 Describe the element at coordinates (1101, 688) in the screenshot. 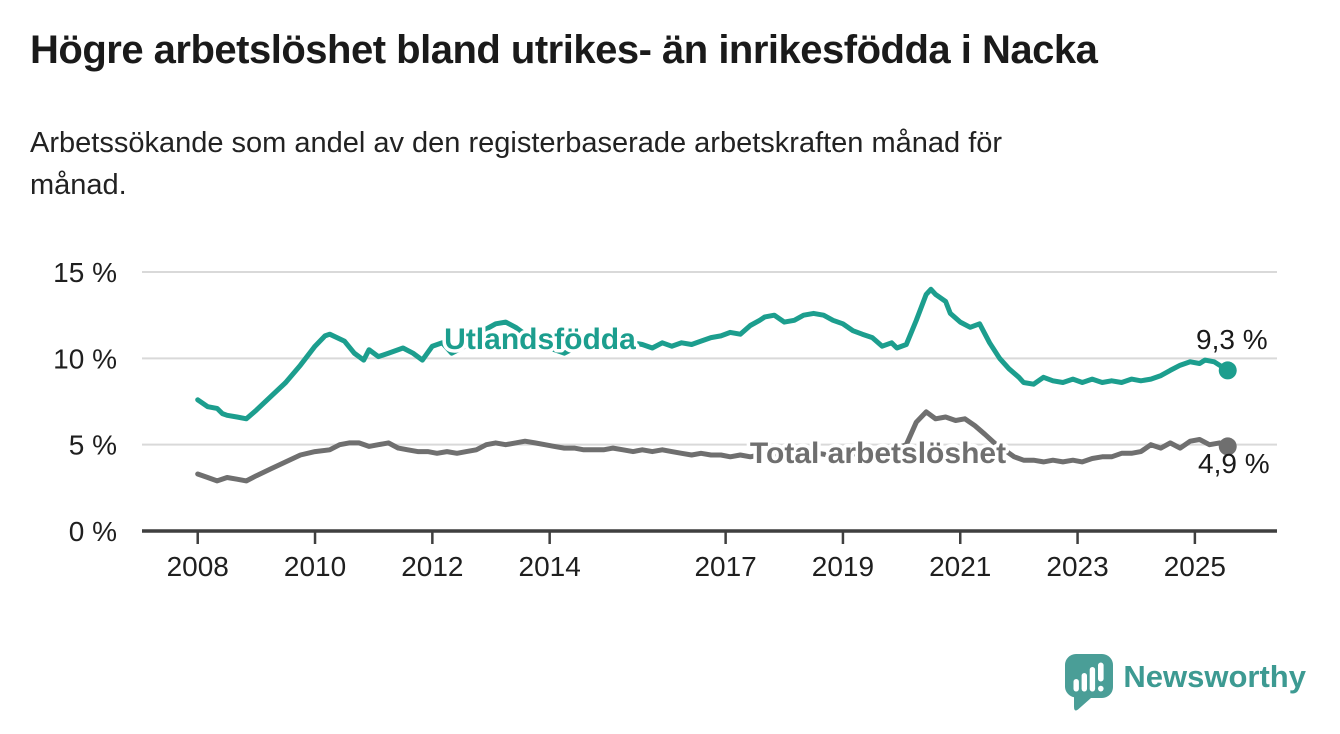

I see `logo-exclamation-dot` at that location.